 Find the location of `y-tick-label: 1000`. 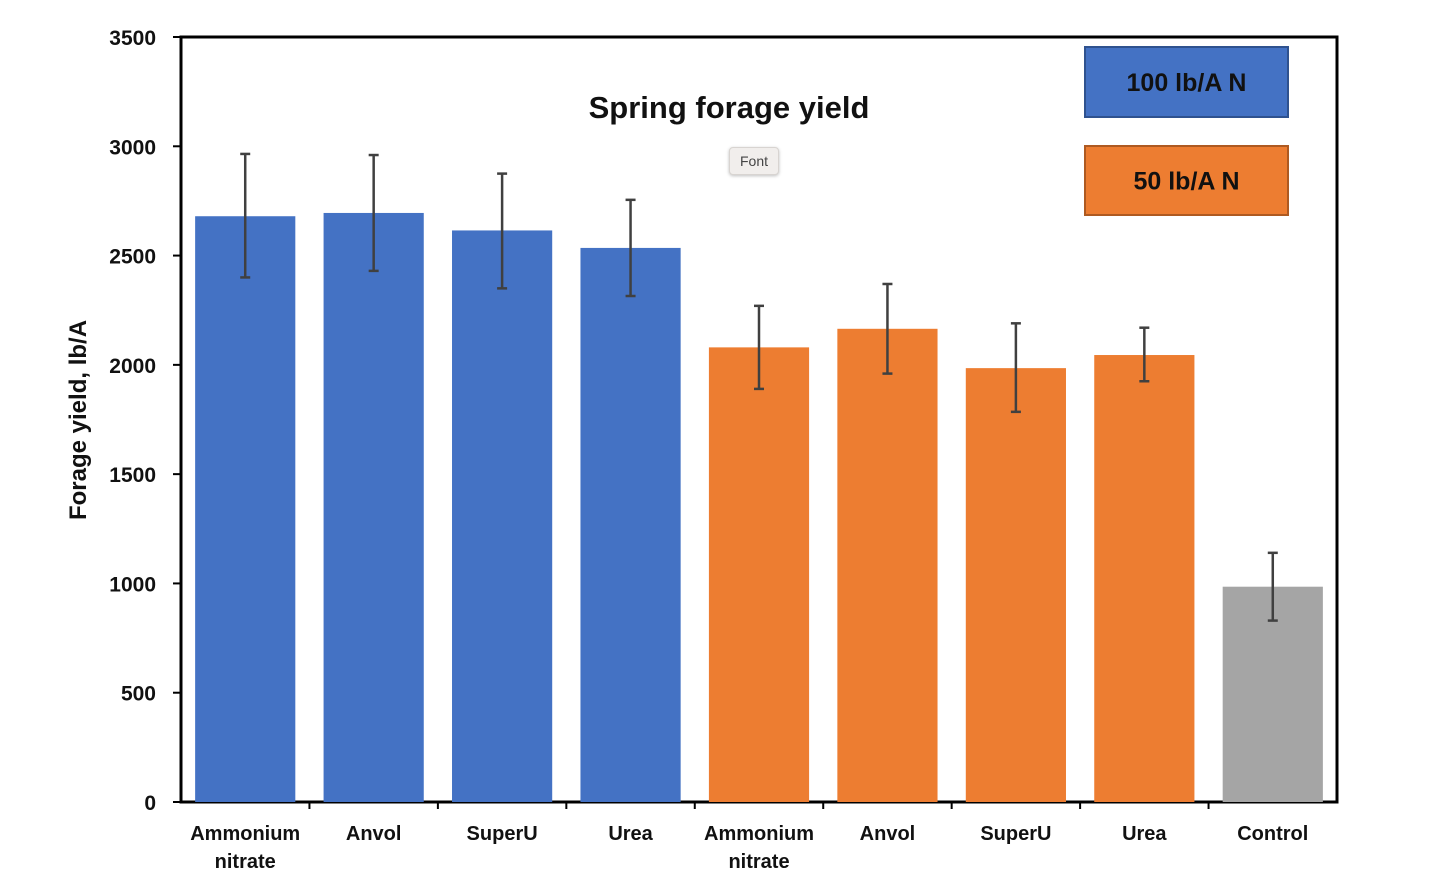

y-tick-label: 1000 is located at coordinates (132, 584).